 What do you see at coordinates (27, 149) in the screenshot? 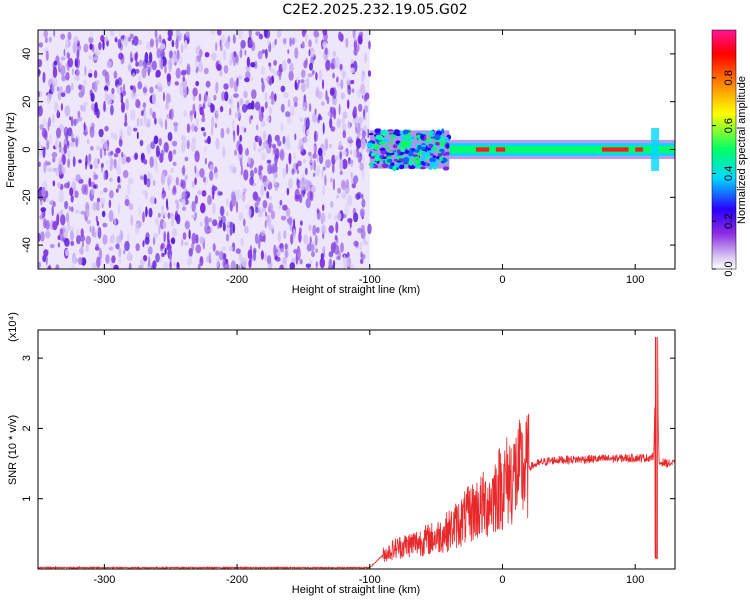
I see `y-tick-label: 0` at bounding box center [27, 149].